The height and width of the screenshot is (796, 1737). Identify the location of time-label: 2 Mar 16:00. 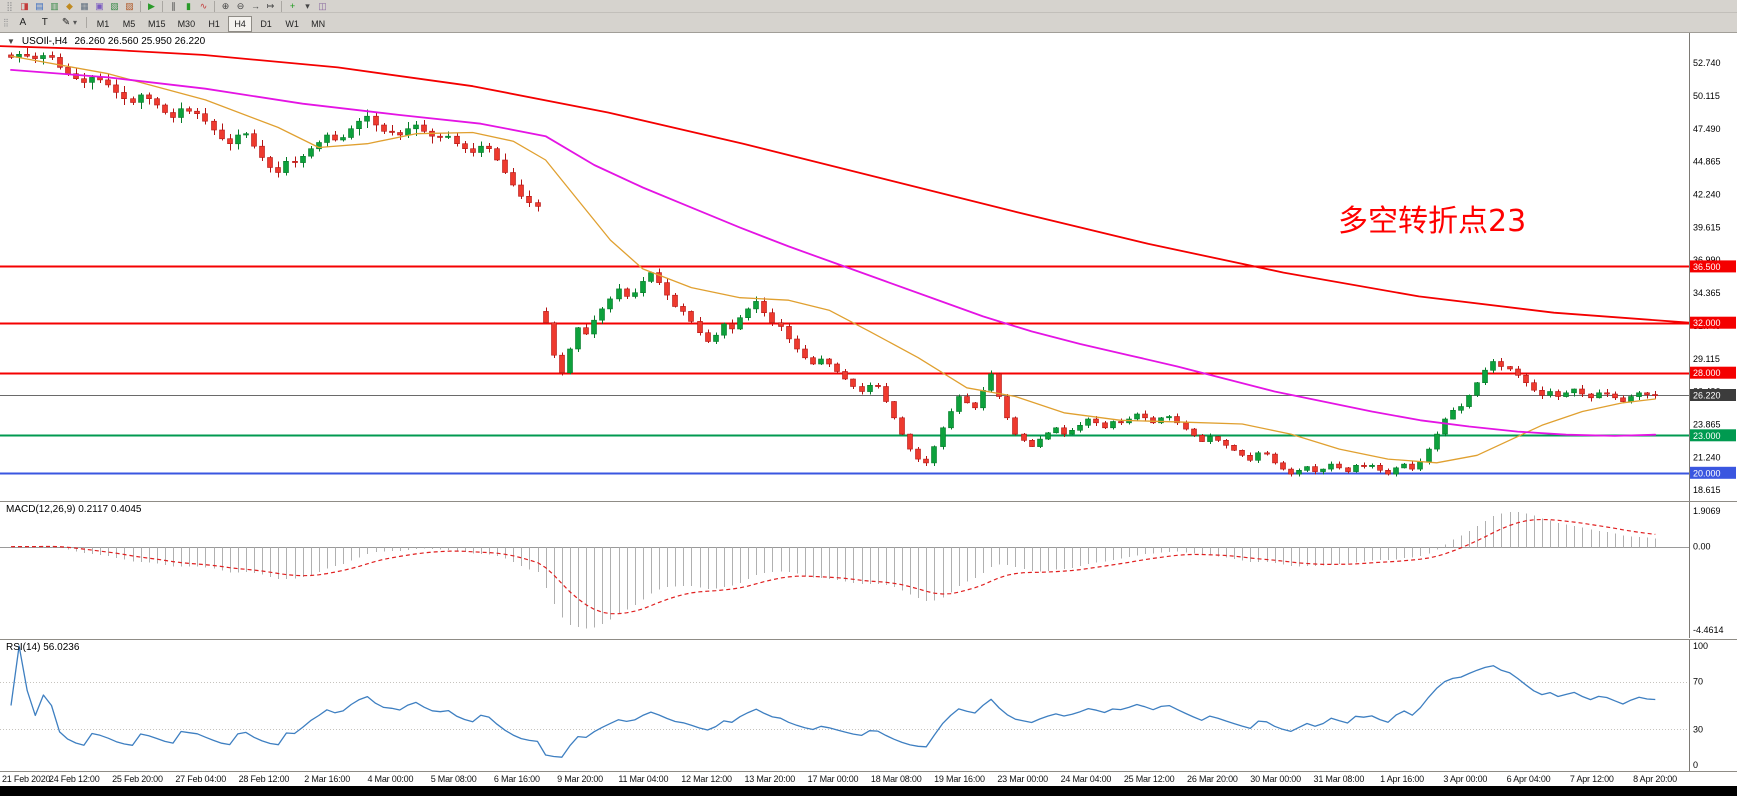
(327, 779).